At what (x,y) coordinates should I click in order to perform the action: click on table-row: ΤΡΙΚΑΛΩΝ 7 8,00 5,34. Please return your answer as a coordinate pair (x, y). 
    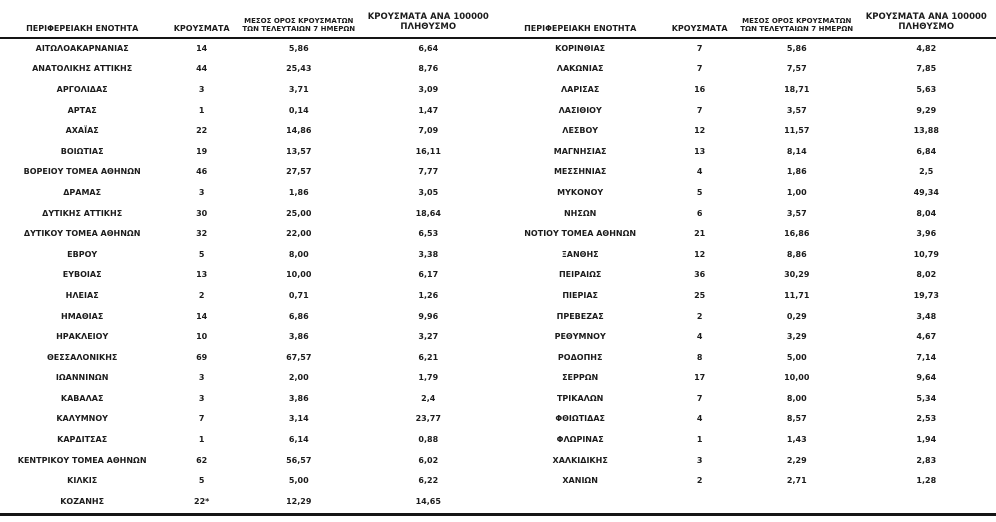
    Looking at the image, I should click on (747, 398).